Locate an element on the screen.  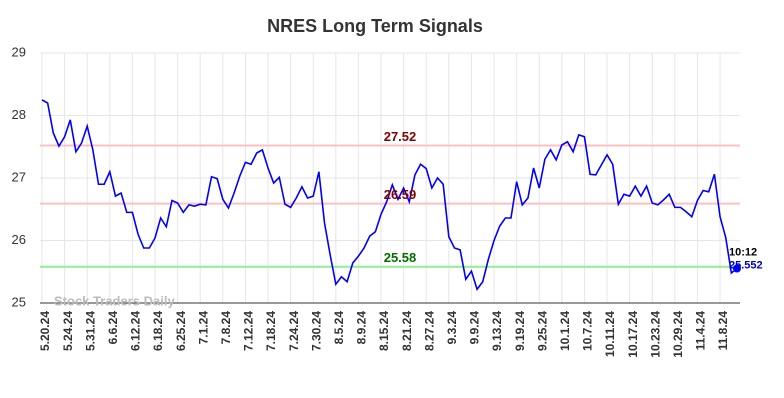
x-tick-label: 10.7.24 is located at coordinates (588, 331).